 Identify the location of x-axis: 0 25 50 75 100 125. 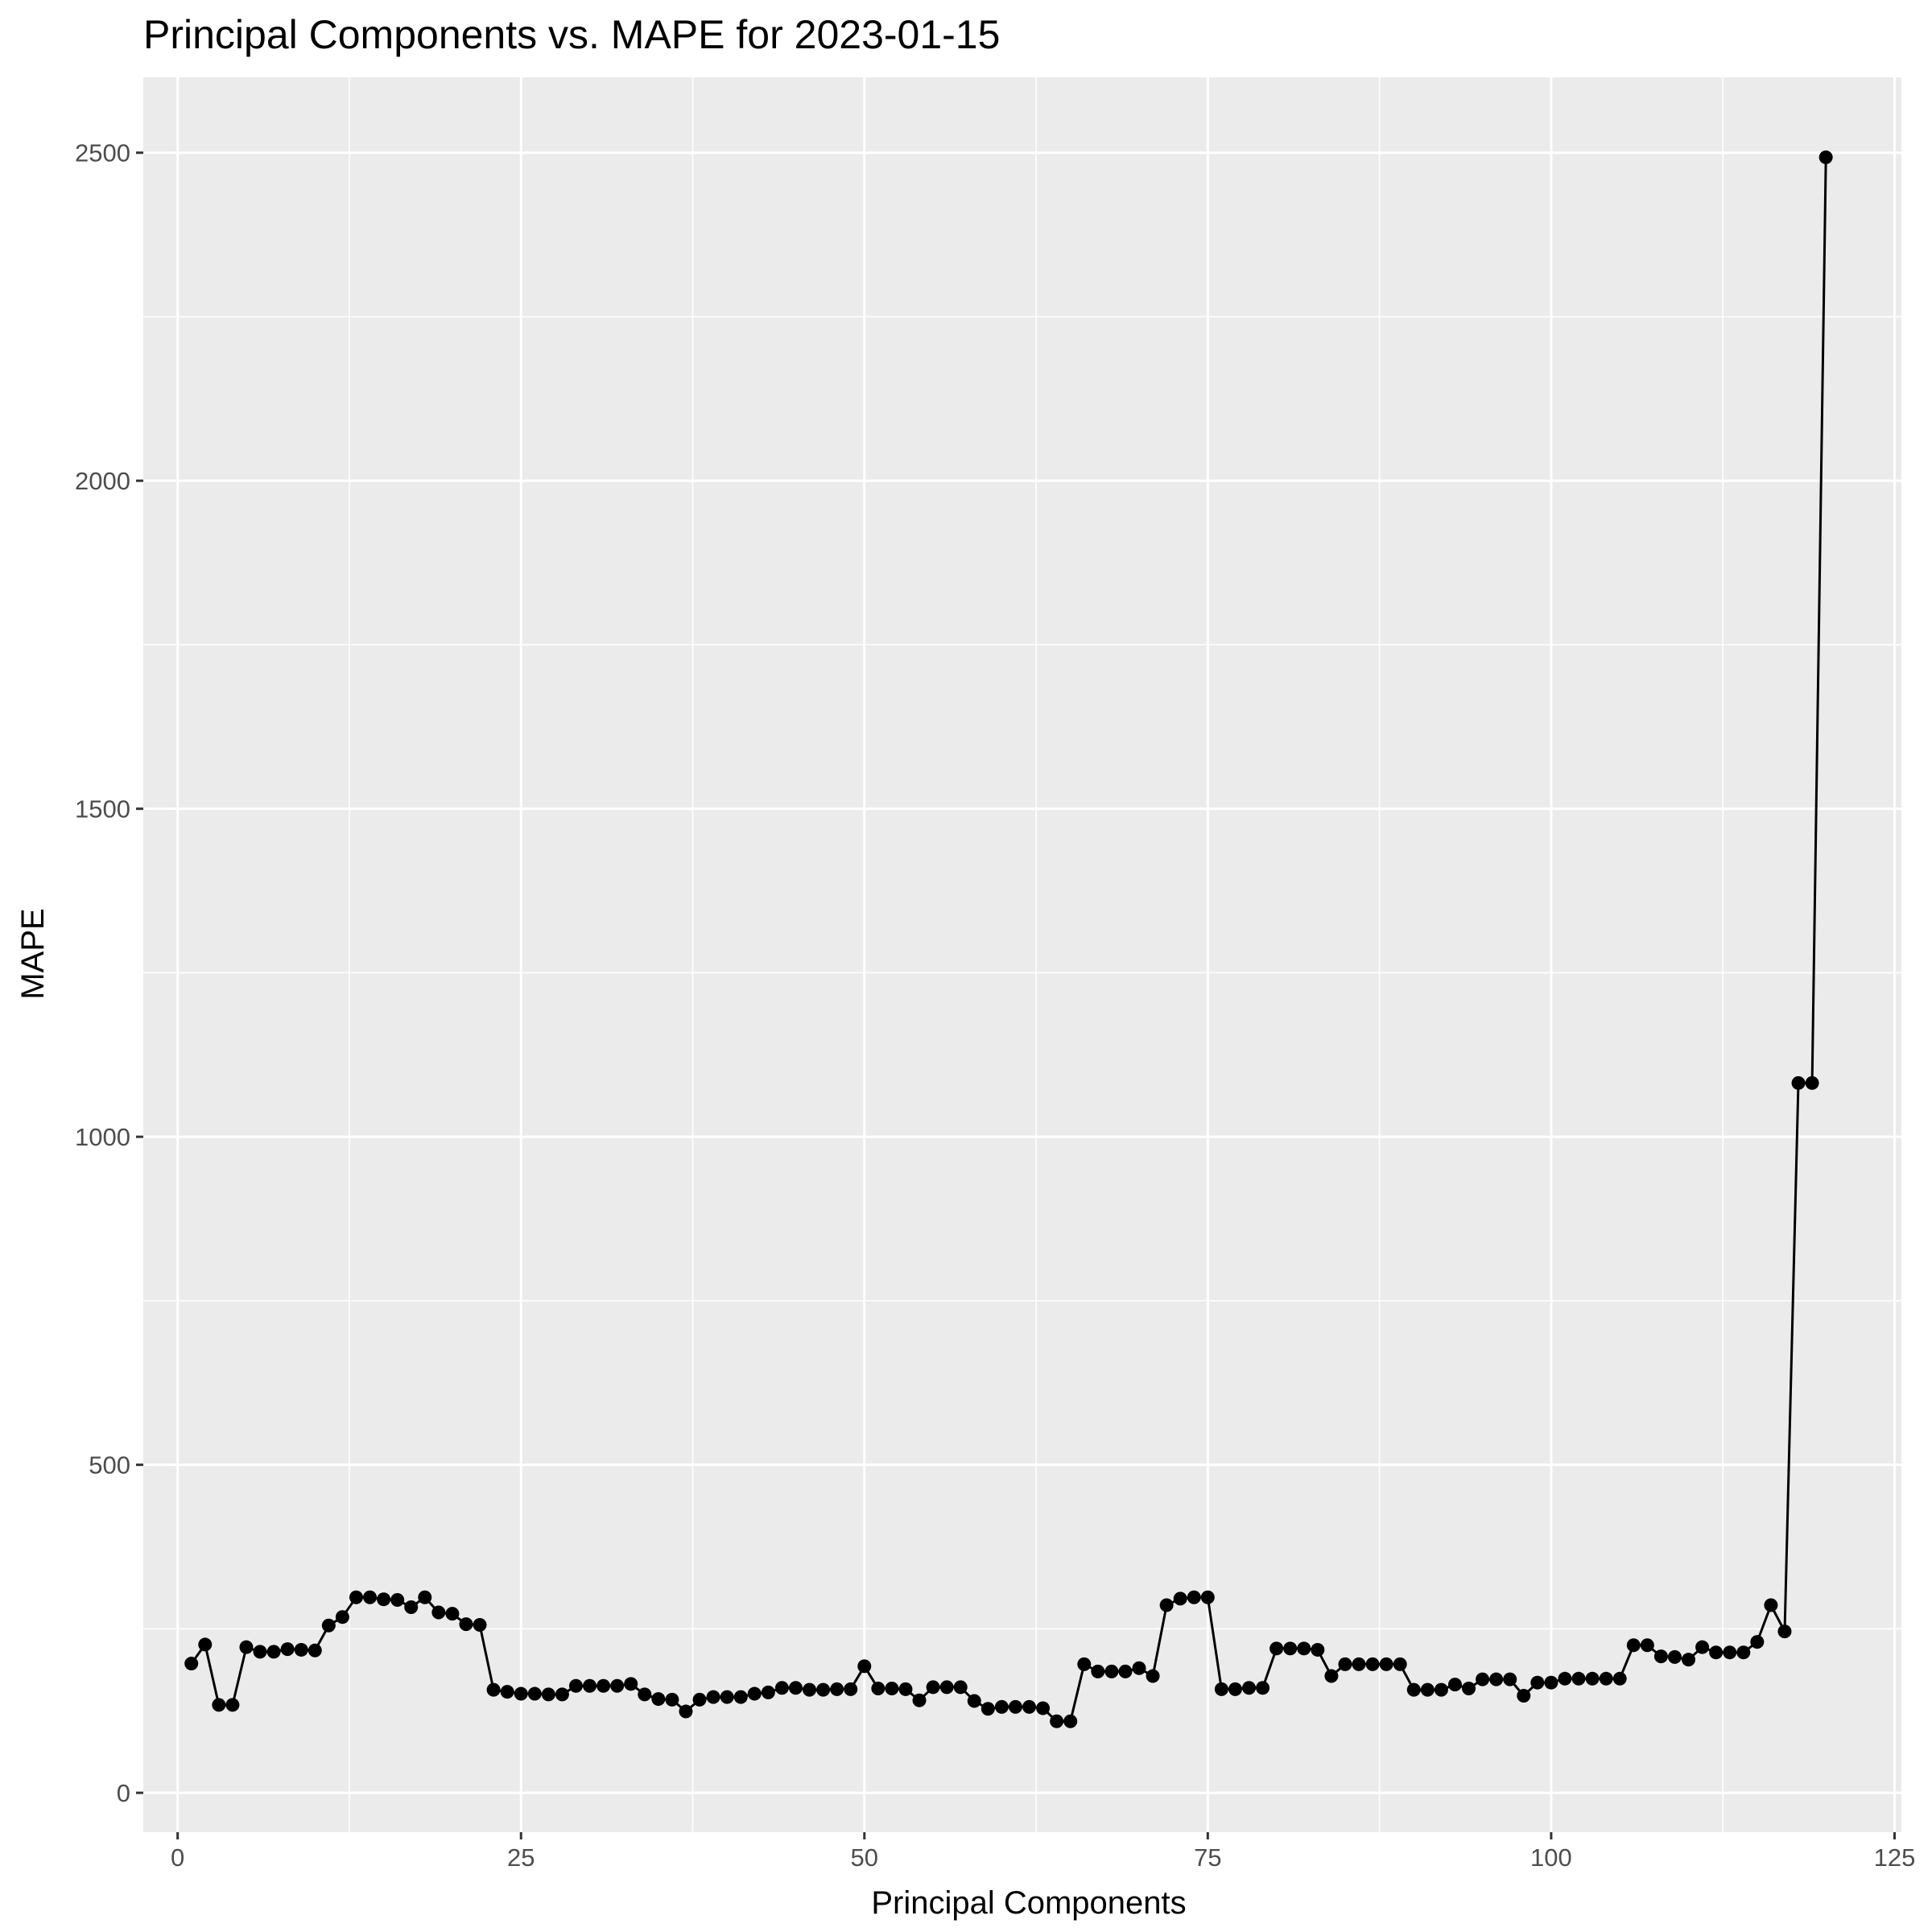
(1043, 1852).